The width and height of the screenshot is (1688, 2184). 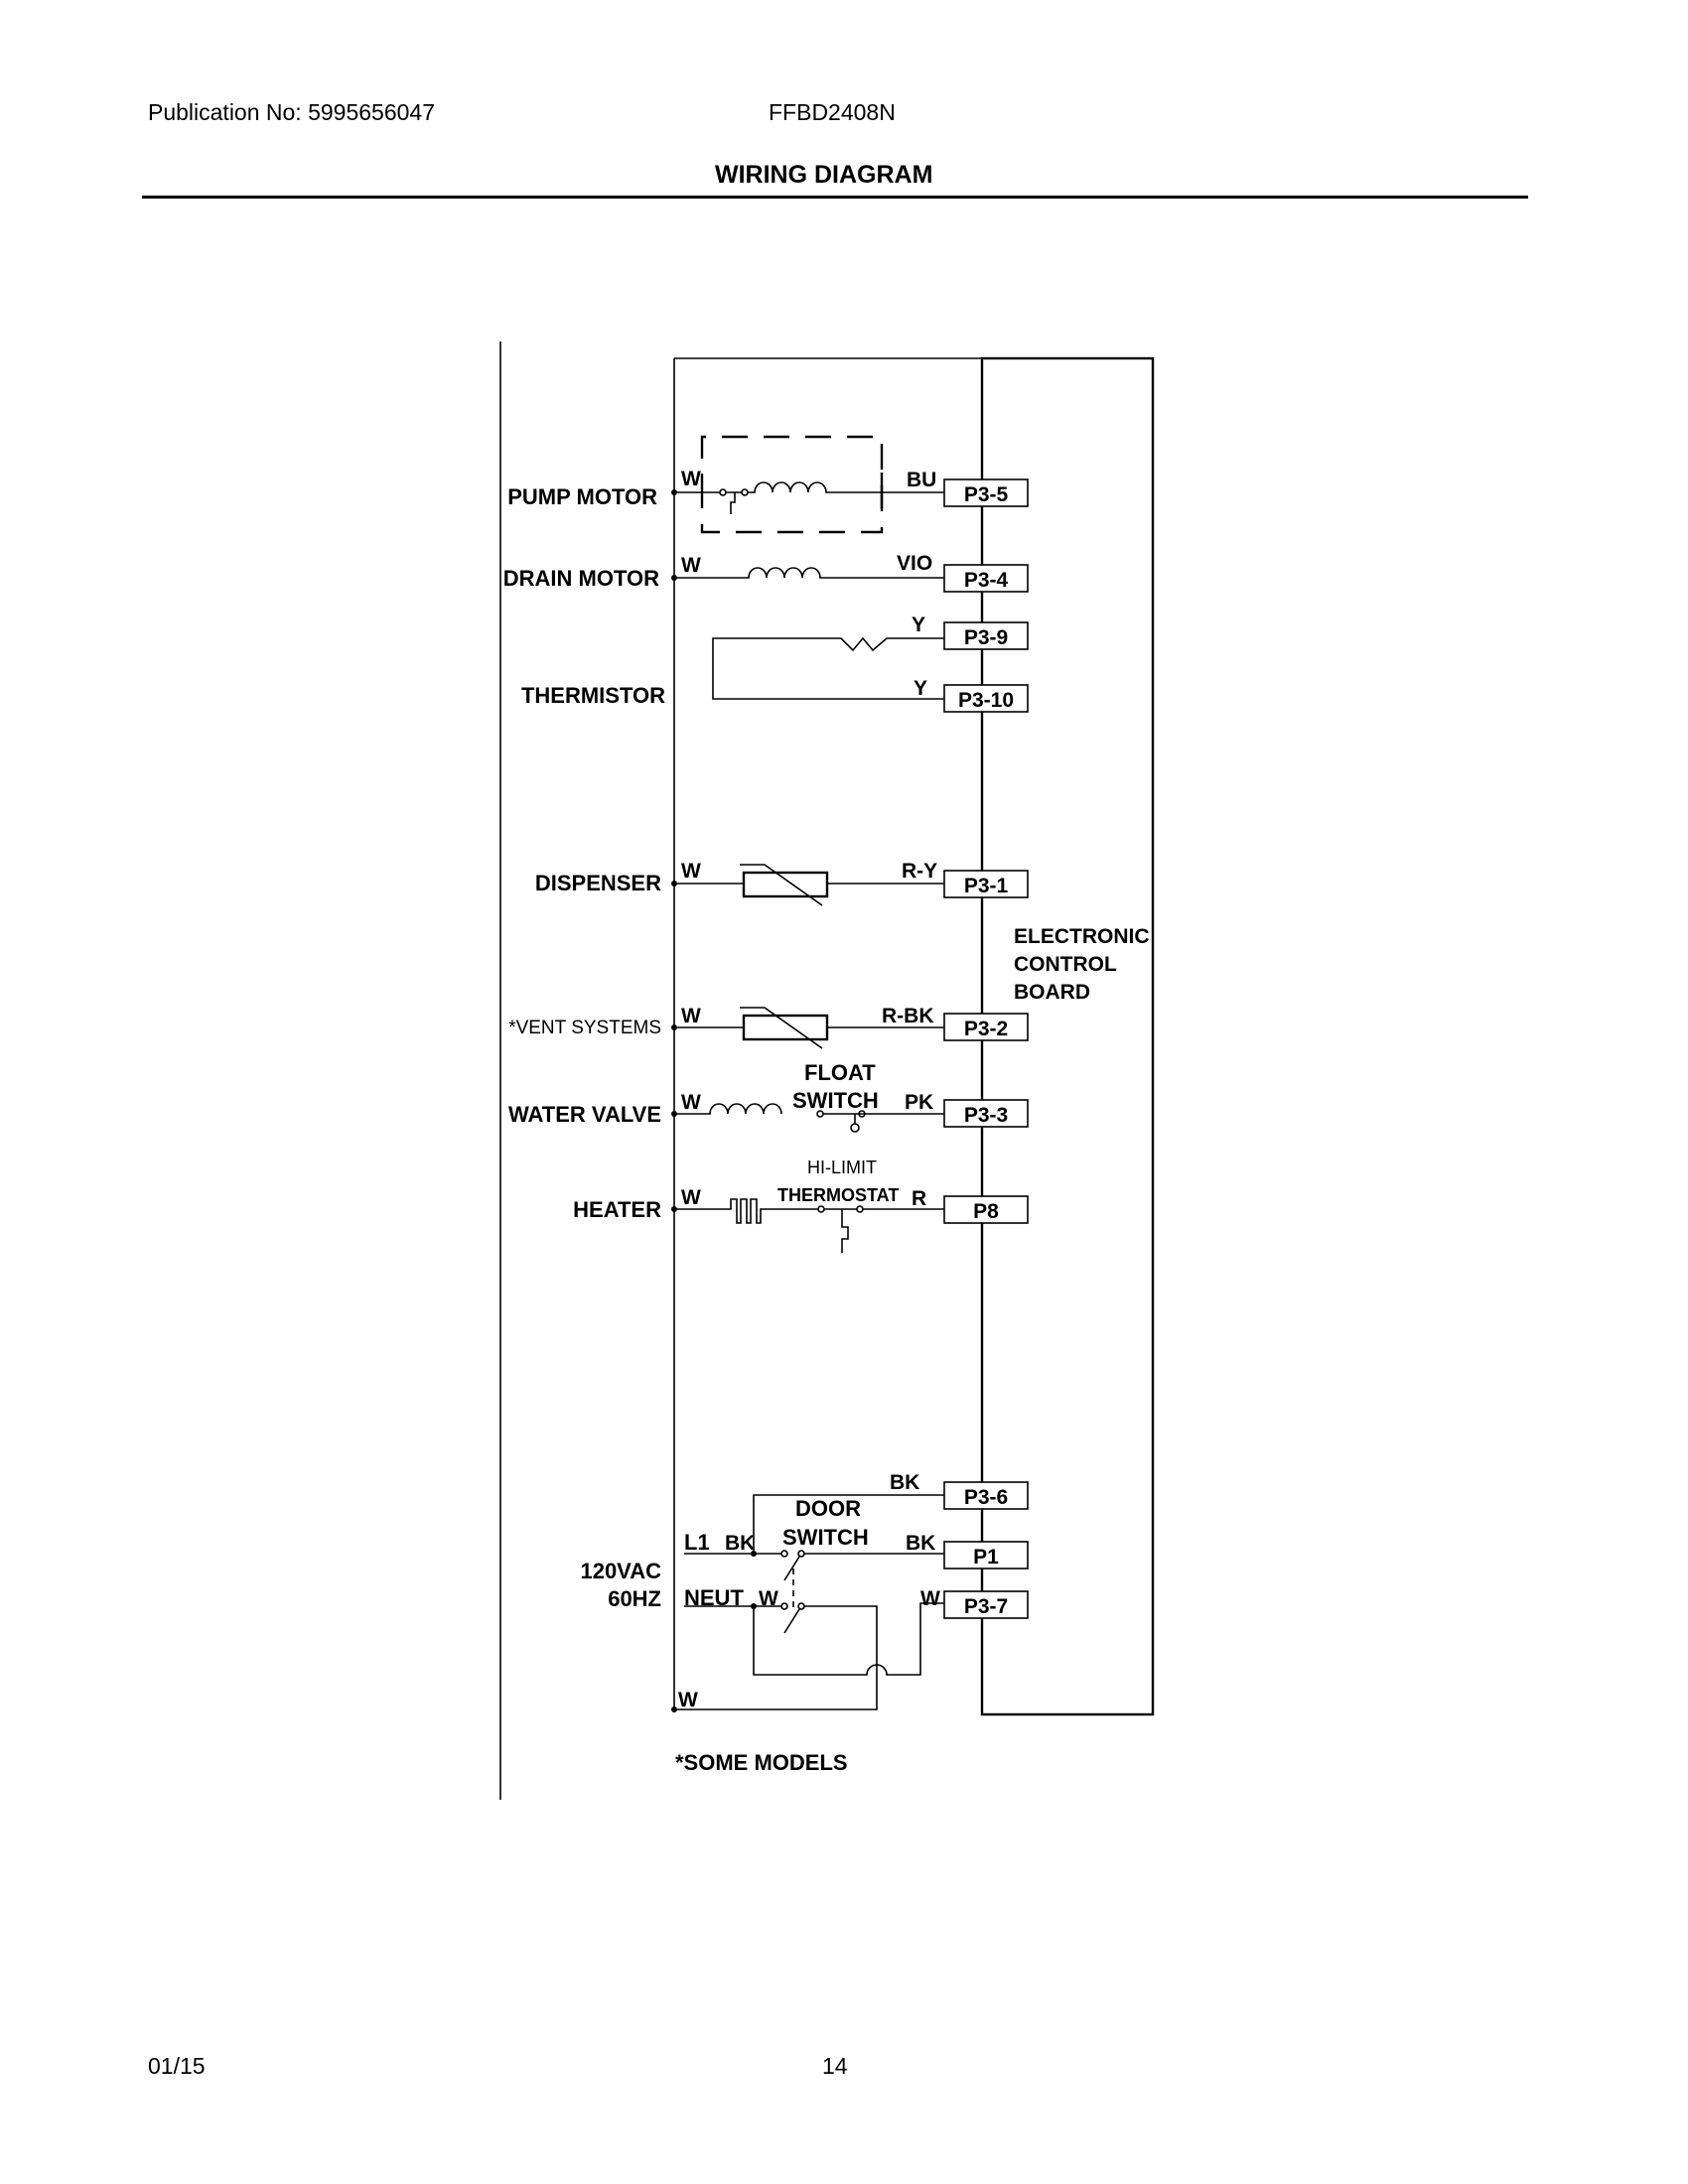 What do you see at coordinates (919, 871) in the screenshot?
I see `wire-color: R-Y` at bounding box center [919, 871].